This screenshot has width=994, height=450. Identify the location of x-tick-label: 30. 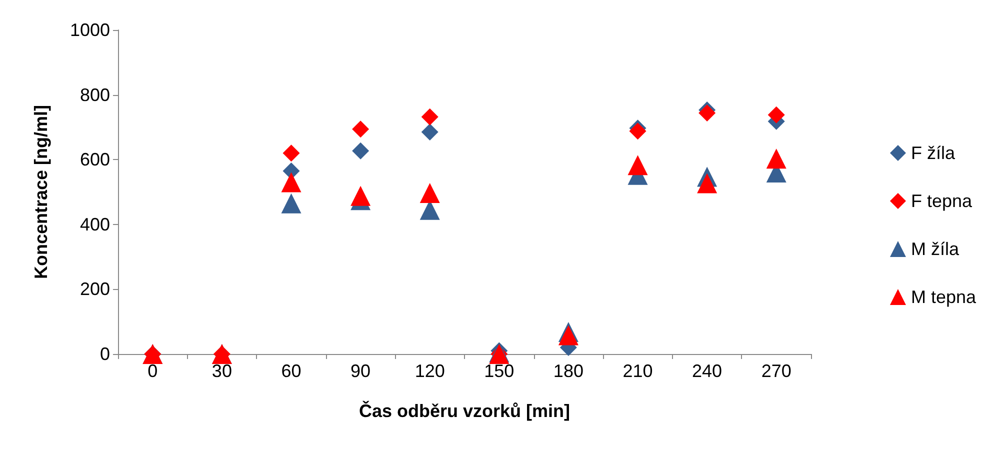
(222, 371).